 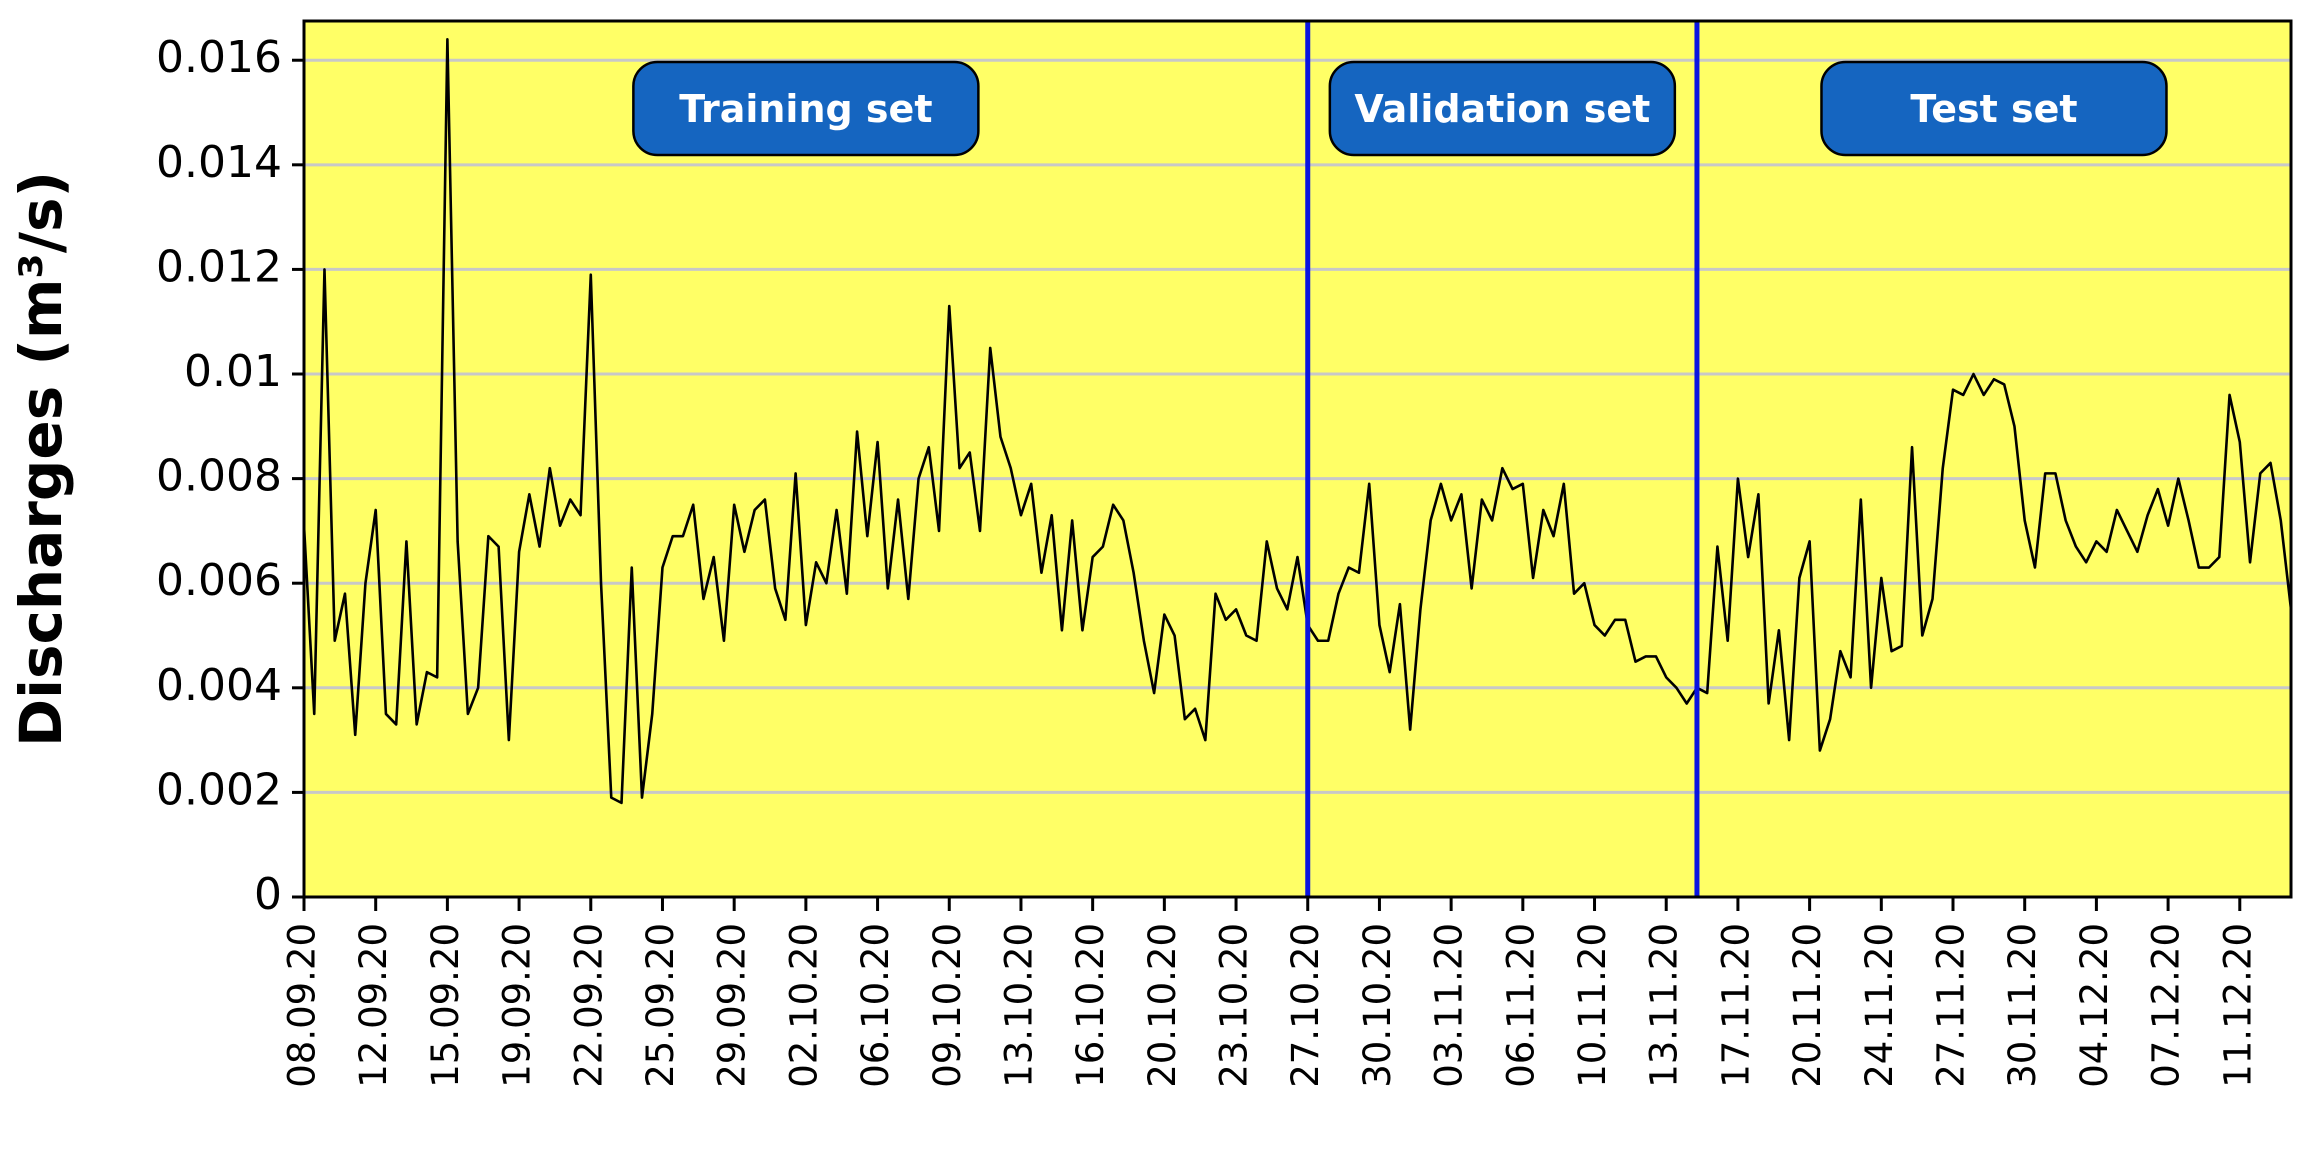 I want to click on x-tick-label: 06.10.20, so click(x=875, y=1005).